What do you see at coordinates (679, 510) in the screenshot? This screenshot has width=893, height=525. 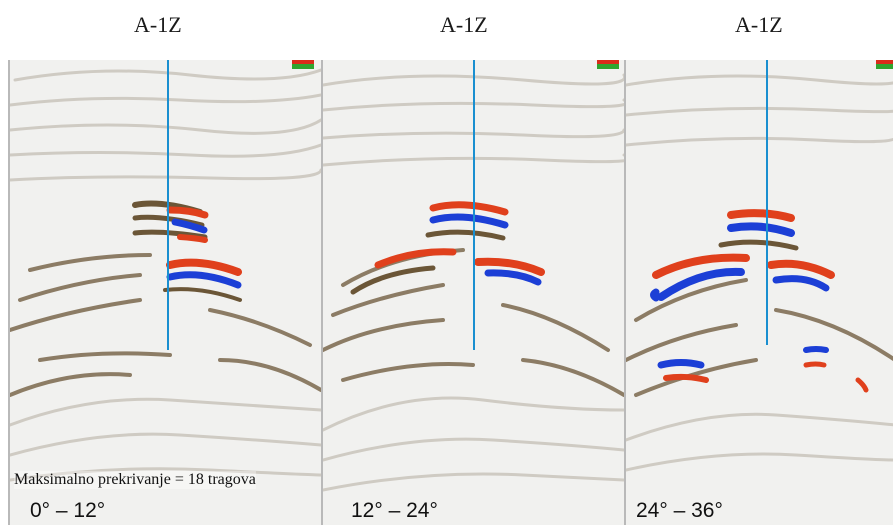 I see `angle-range-label: 24° – 36°` at bounding box center [679, 510].